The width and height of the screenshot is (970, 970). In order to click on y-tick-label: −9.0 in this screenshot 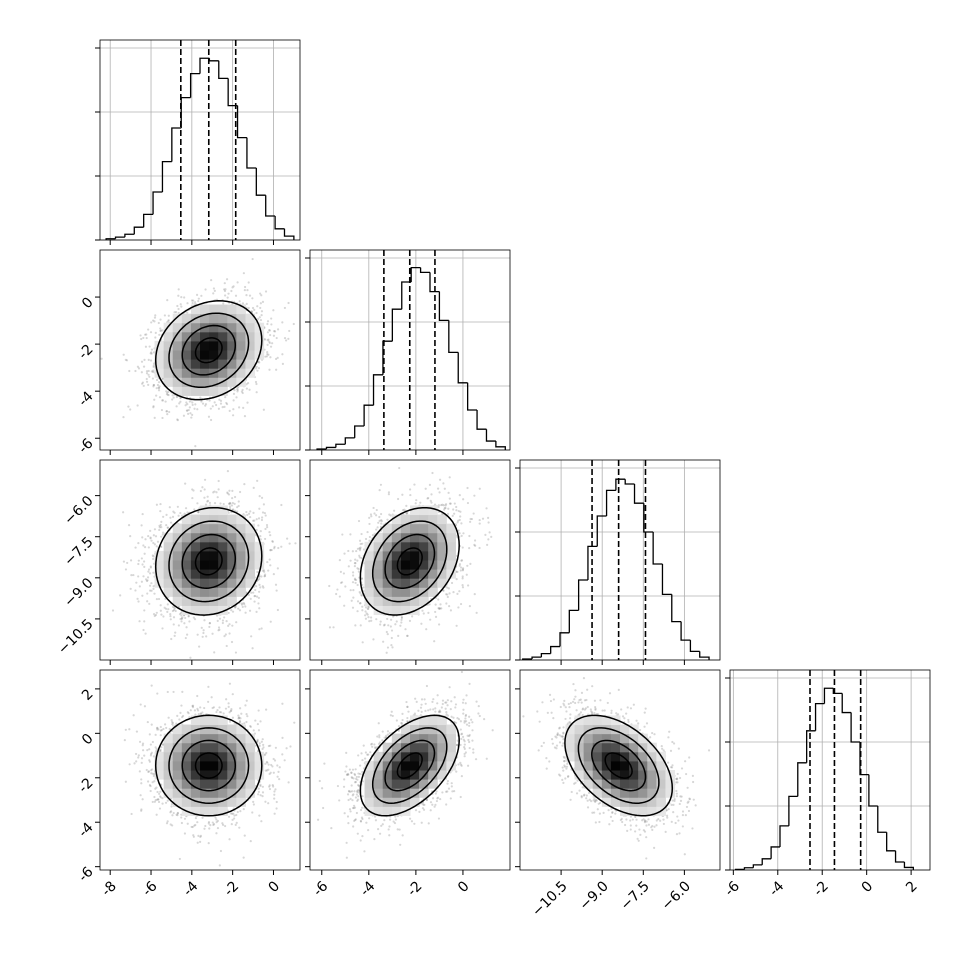, I will do `click(78, 592)`.